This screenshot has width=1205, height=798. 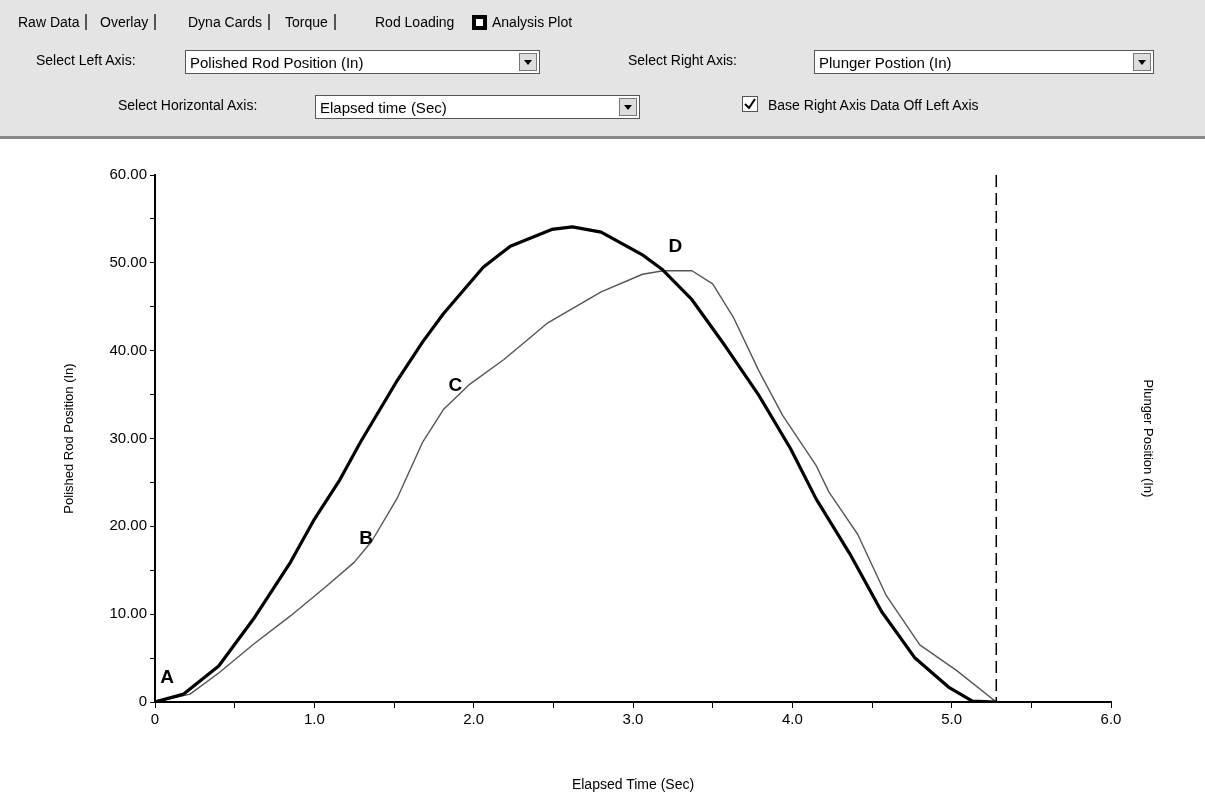 What do you see at coordinates (1111, 719) in the screenshot?
I see `x-tick-label: 6.0` at bounding box center [1111, 719].